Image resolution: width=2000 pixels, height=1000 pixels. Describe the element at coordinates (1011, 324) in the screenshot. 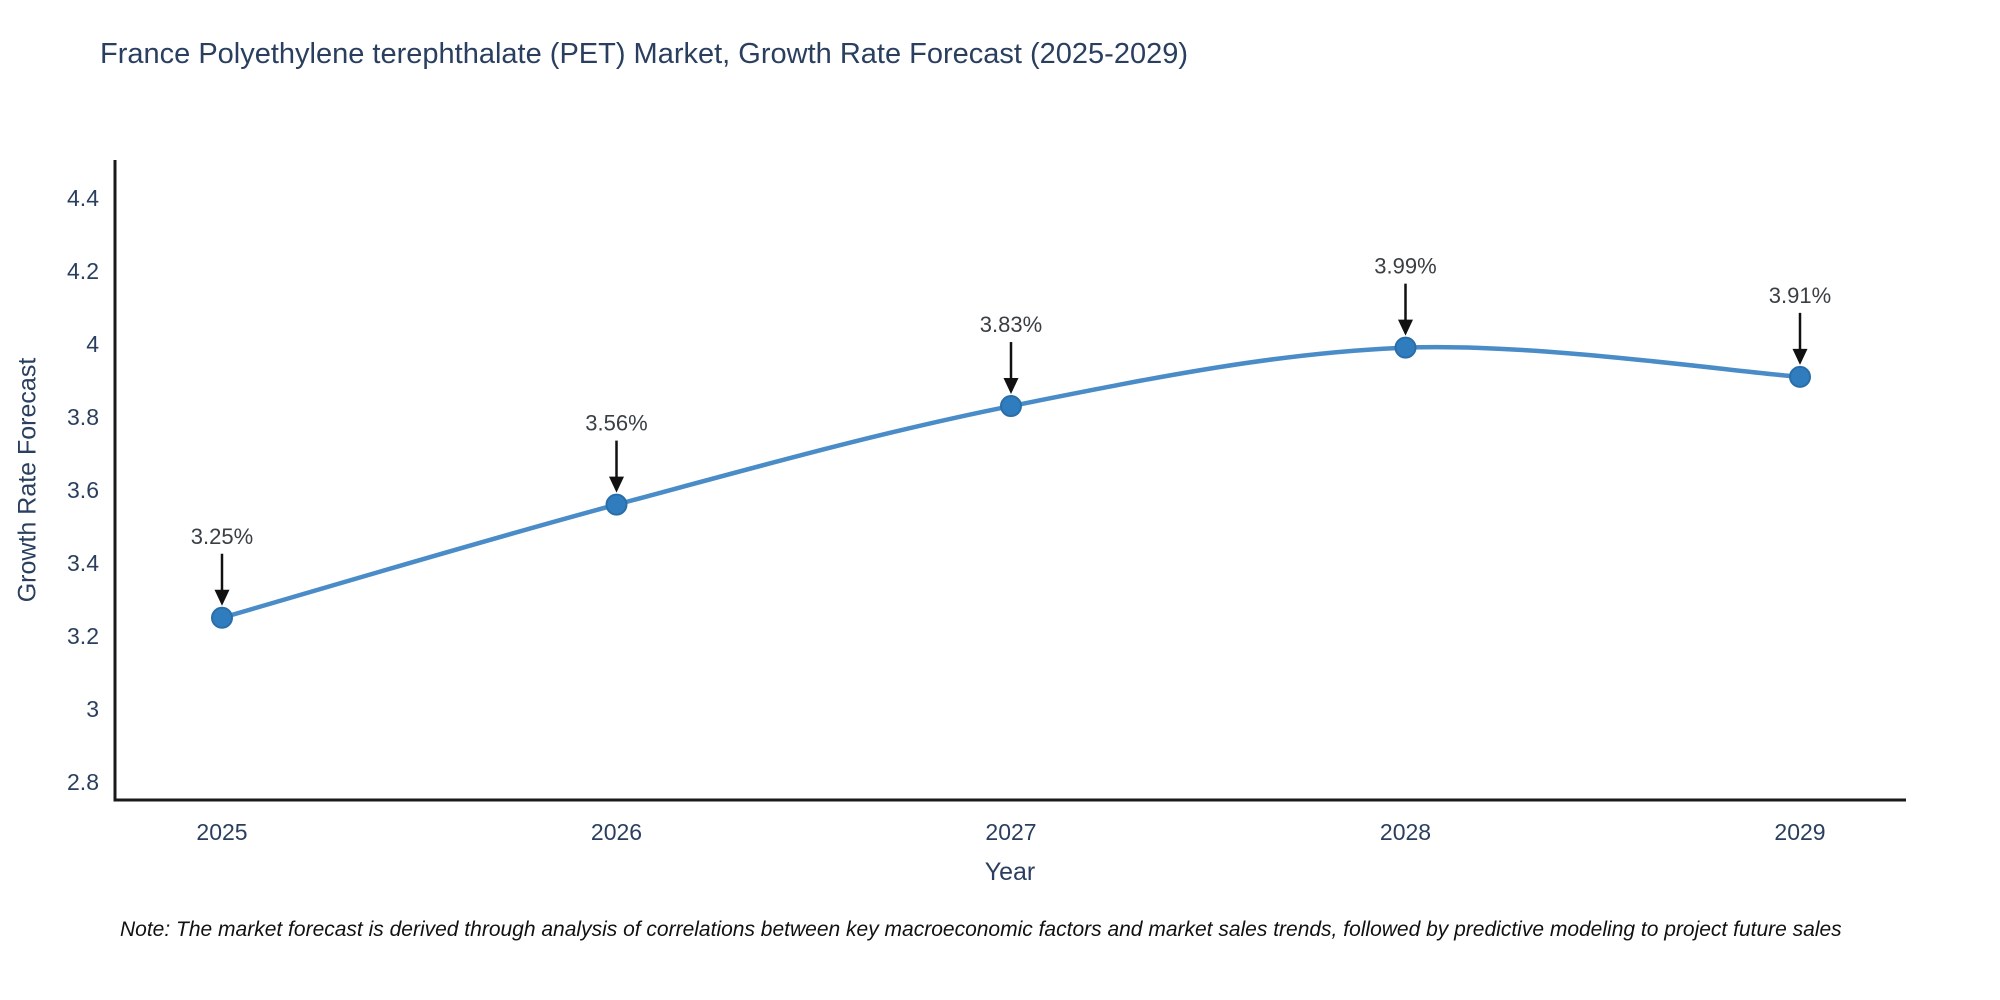

I see `annotation-label: 3.83%` at that location.